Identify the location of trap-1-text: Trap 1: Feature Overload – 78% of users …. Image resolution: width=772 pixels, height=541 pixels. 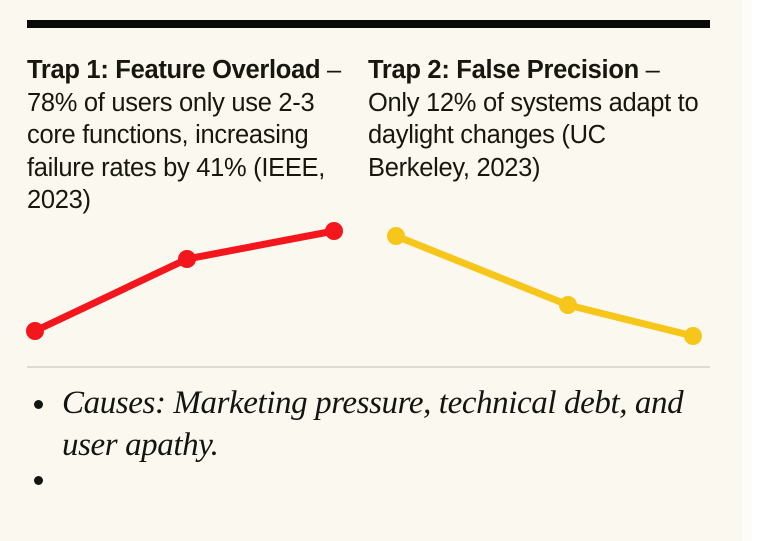
(187, 135).